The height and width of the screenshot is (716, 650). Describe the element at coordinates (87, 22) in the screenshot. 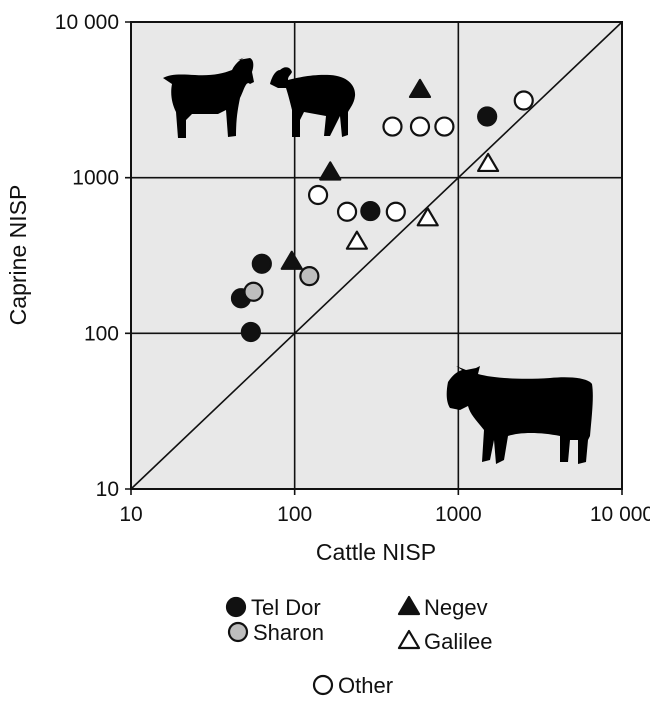

I see `y-tick-label: 10 000` at that location.